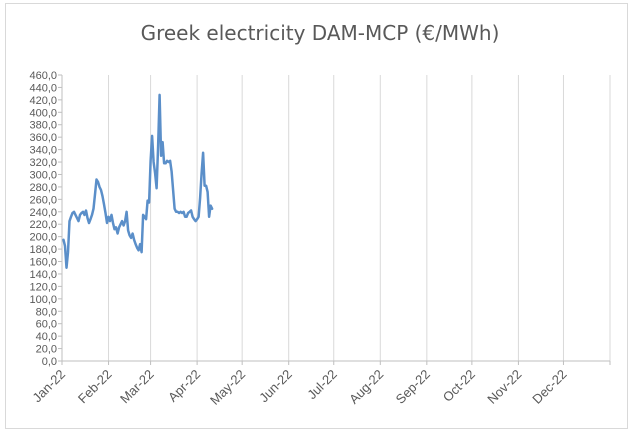 The image size is (640, 434). What do you see at coordinates (43, 113) in the screenshot?
I see `y-tick-label: 400,0` at bounding box center [43, 113].